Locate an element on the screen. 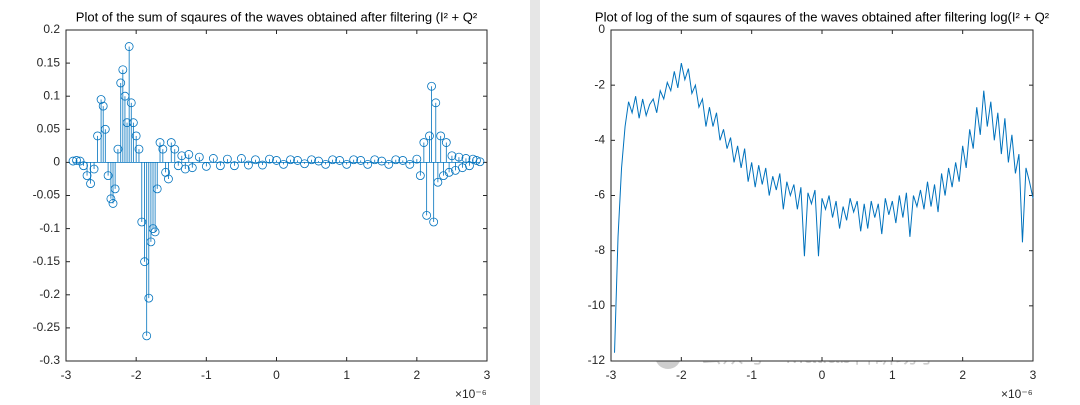  y-tick-label: -6 is located at coordinates (599, 195).